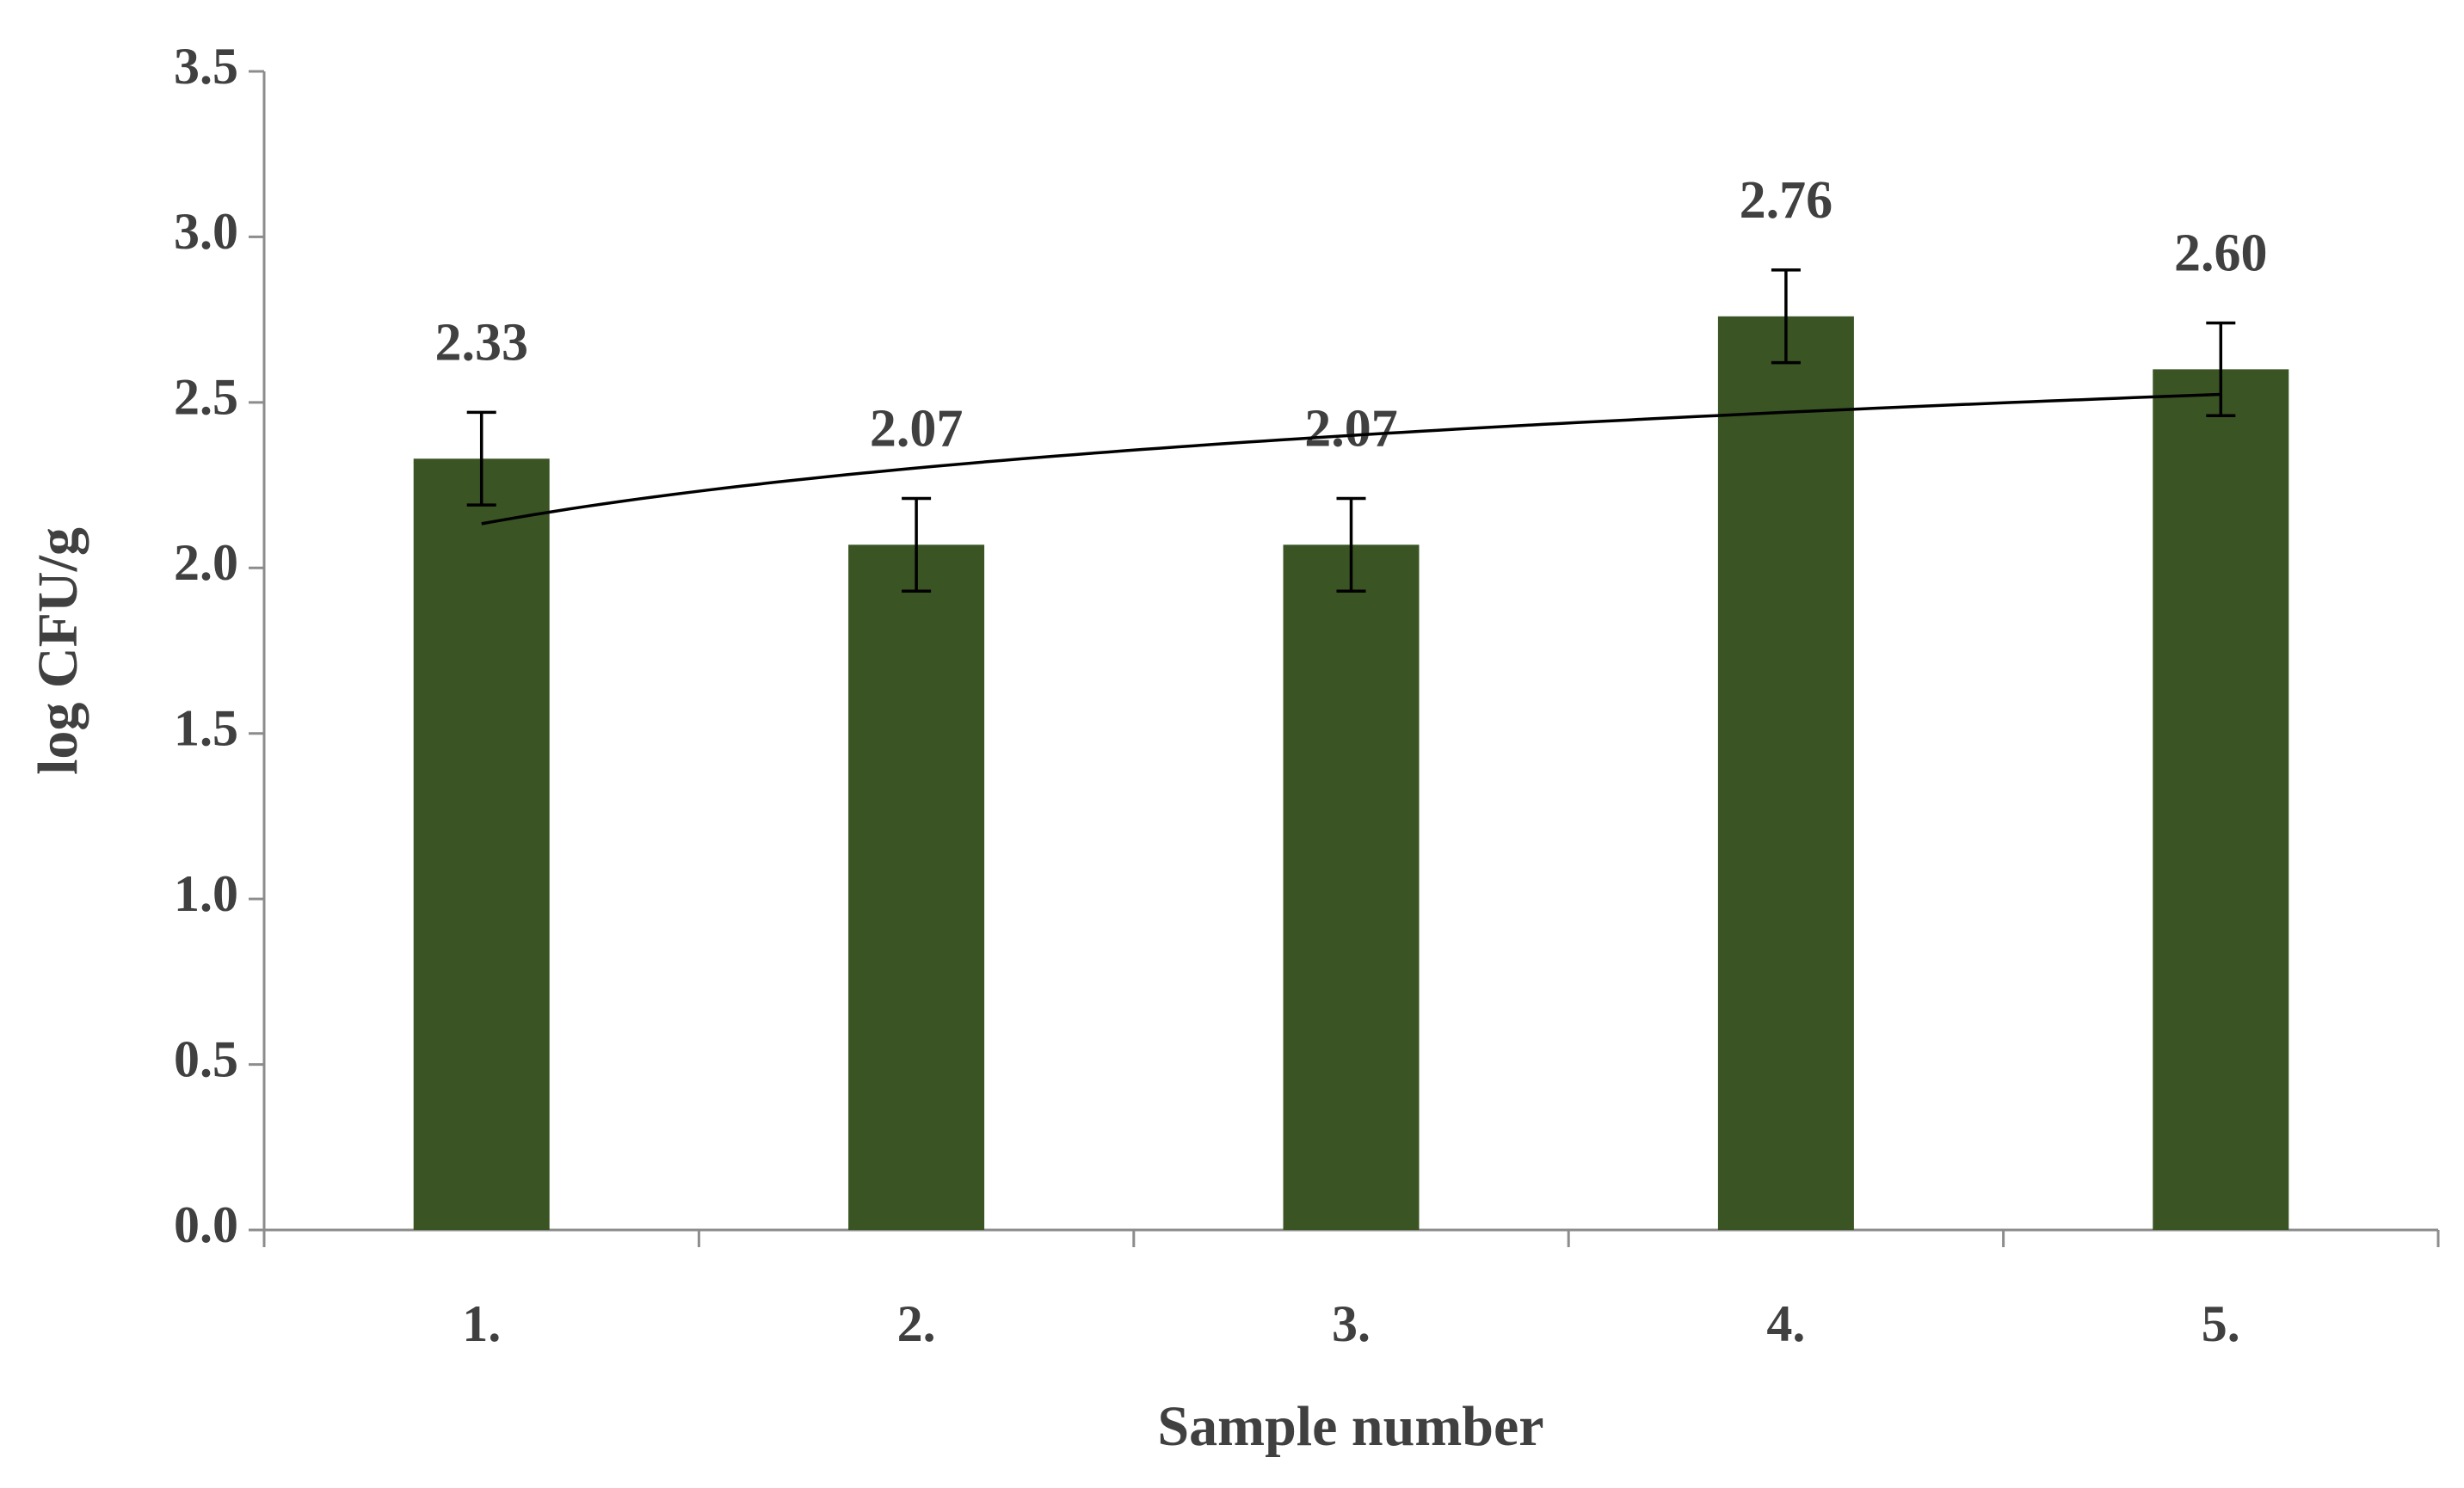 This screenshot has width=2464, height=1488. What do you see at coordinates (916, 1323) in the screenshot?
I see `x-tick-label: 2.` at bounding box center [916, 1323].